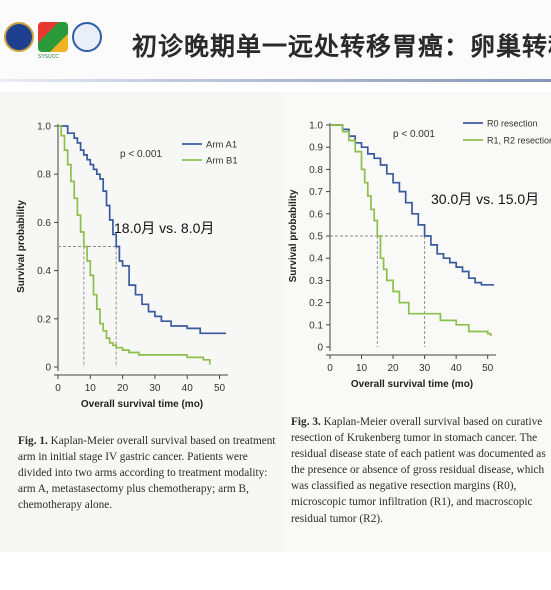 This screenshot has width=551, height=590. Describe the element at coordinates (306, 422) in the screenshot. I see `figure2-caption-label: Fig. 3.` at that location.